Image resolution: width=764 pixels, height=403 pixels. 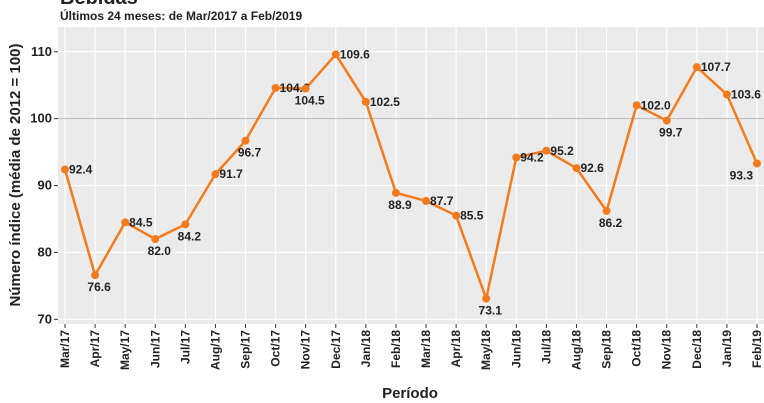 What do you see at coordinates (181, 15) in the screenshot?
I see `chart-subtitle: Últimos 24 meses: de Mar/2017 a Feb/2019` at bounding box center [181, 15].